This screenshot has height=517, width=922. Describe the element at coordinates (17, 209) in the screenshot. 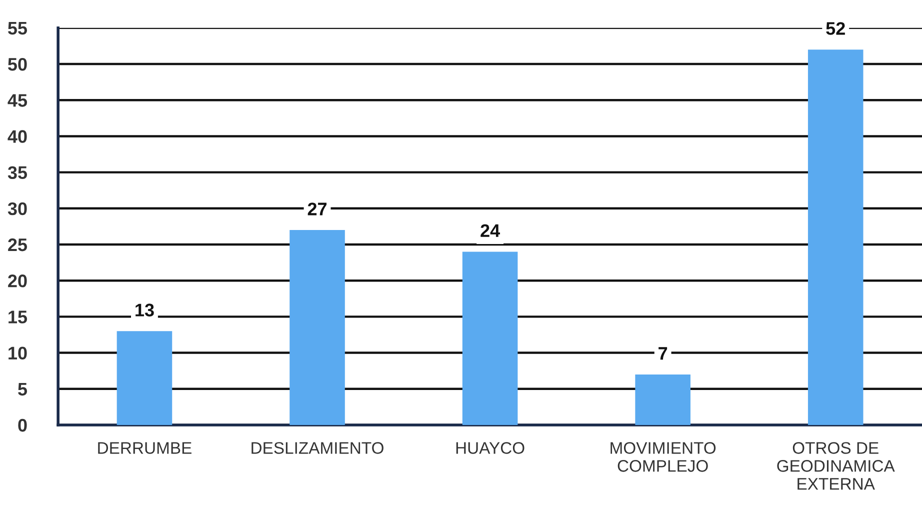

I see `y-tick-label: 30` at that location.